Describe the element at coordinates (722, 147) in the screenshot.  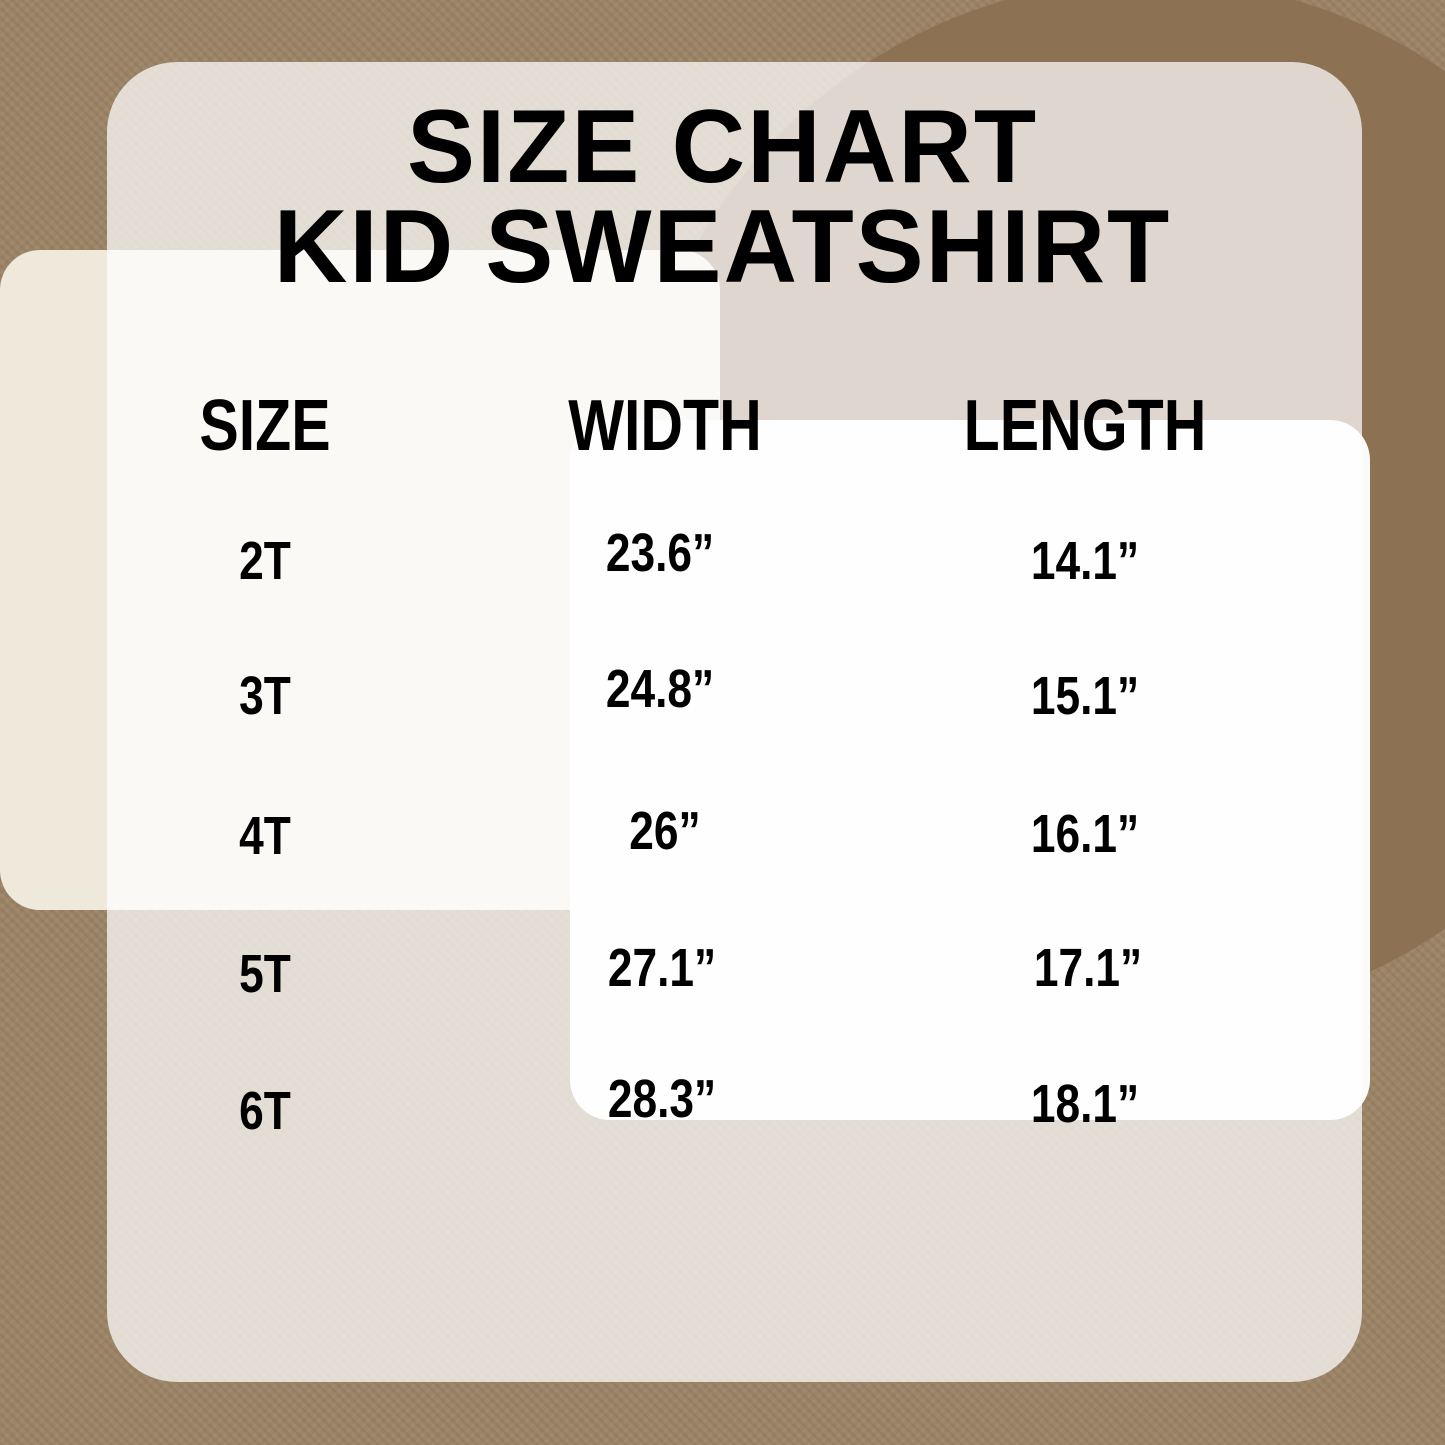
I see `title-line-1: SIZE CHART` at that location.